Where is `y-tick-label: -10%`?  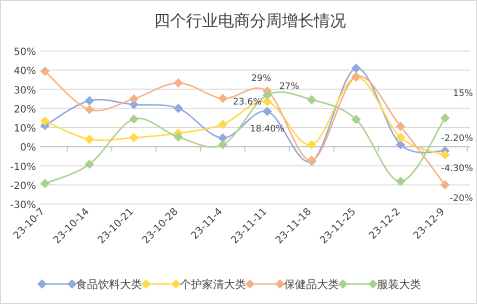 y-tick-label: -10% is located at coordinates (23, 167).